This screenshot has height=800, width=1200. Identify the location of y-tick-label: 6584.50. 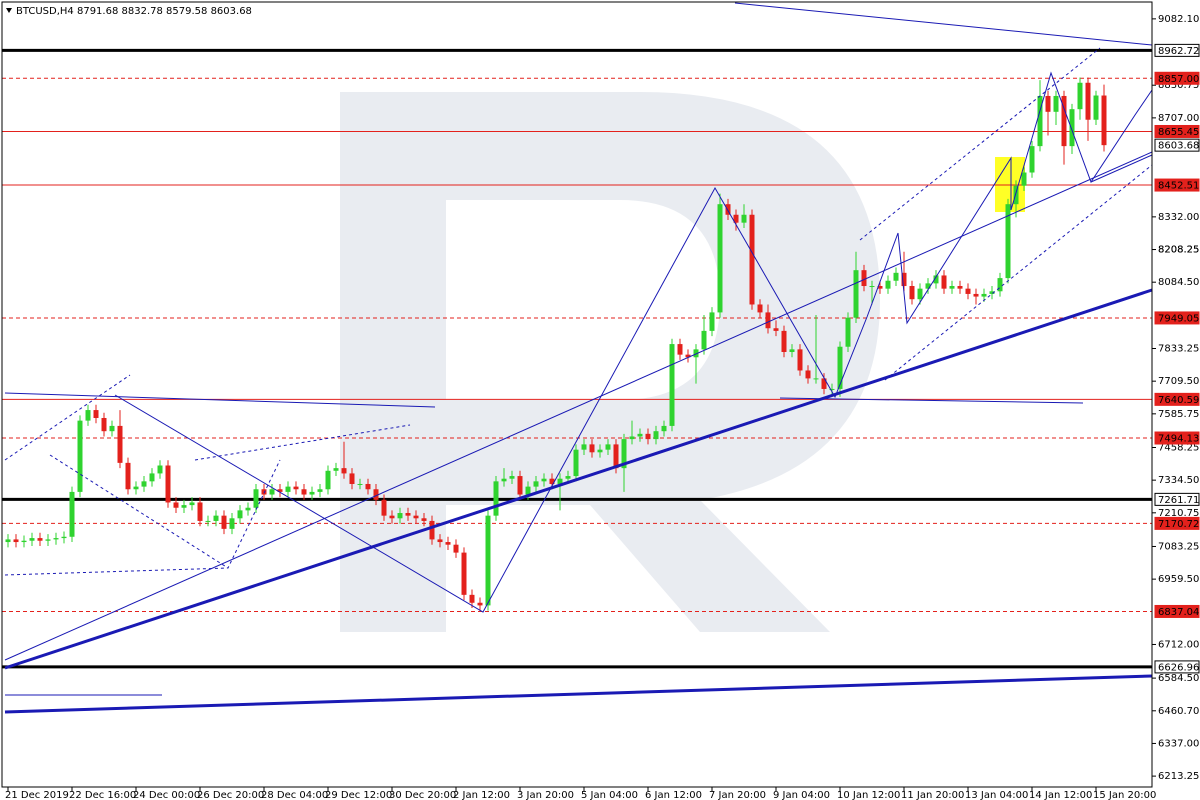
(1178, 678).